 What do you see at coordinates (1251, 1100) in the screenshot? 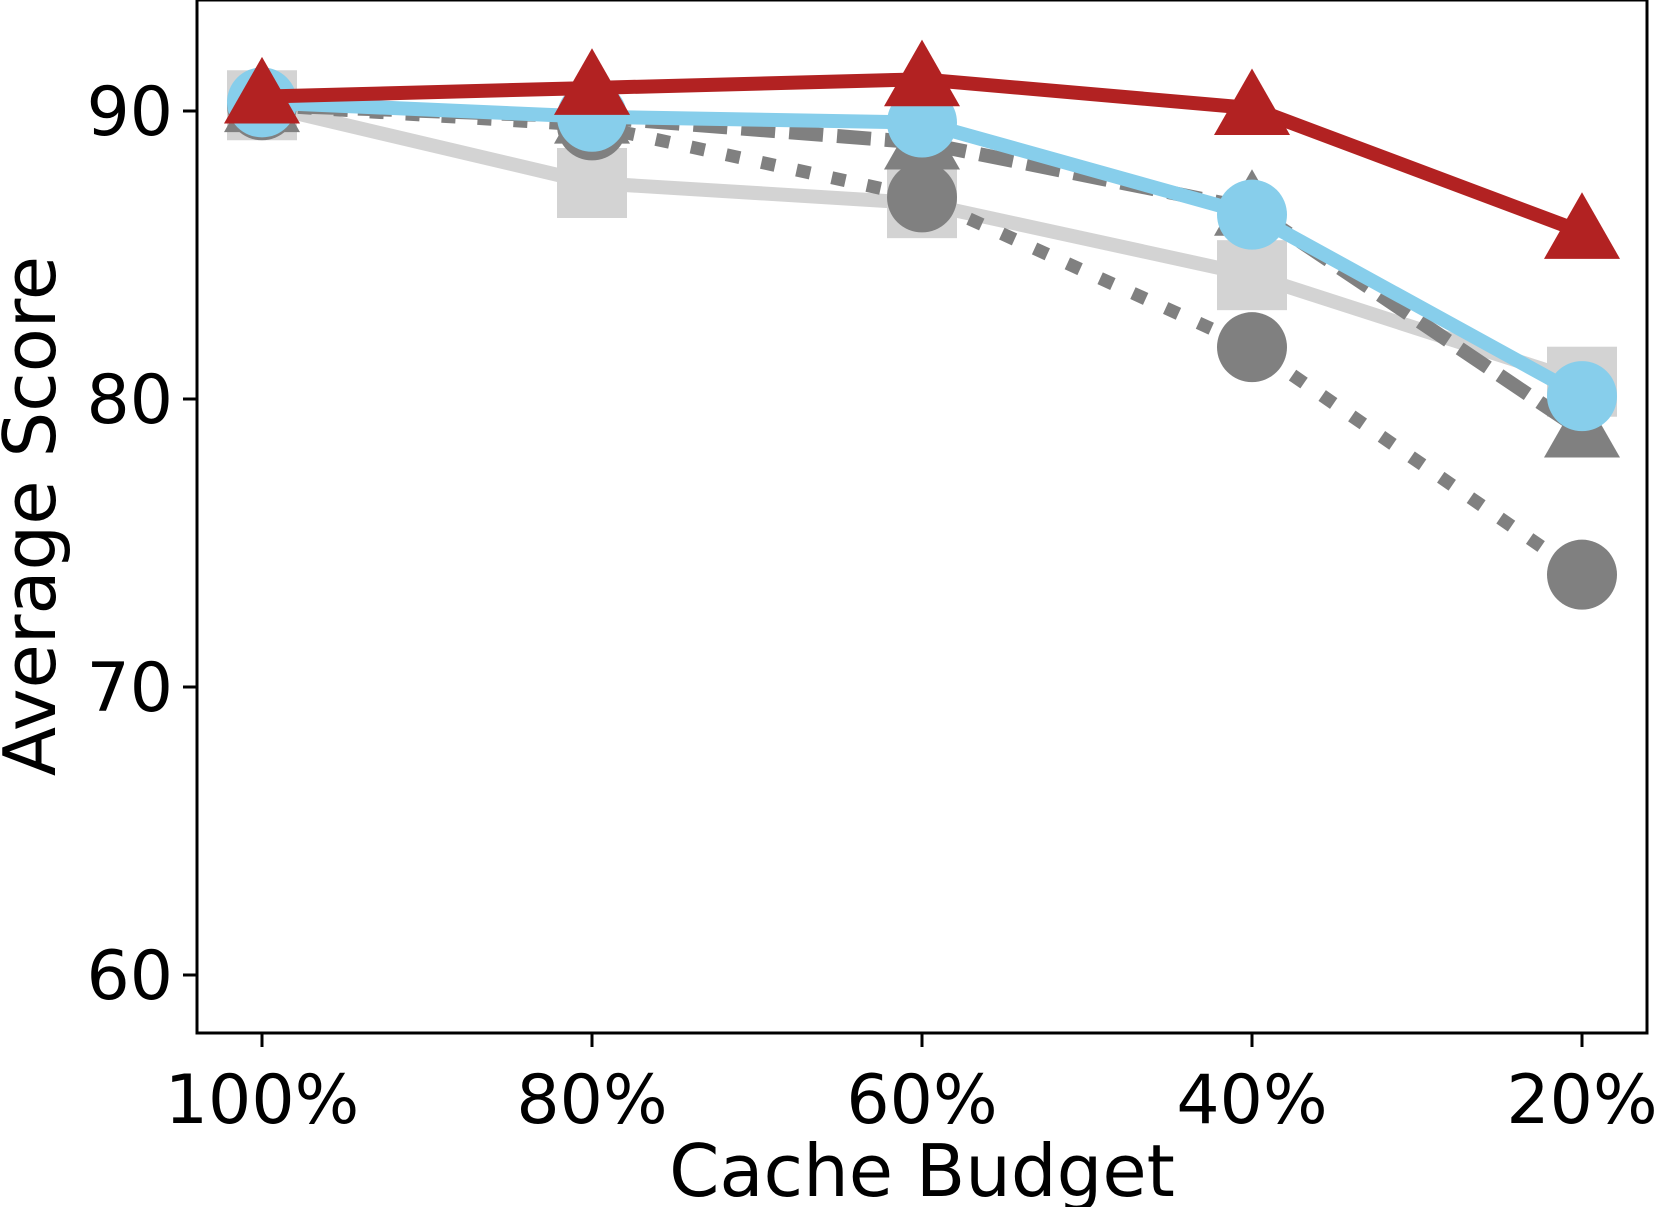
I see `x-tick-label: 40%` at bounding box center [1251, 1100].